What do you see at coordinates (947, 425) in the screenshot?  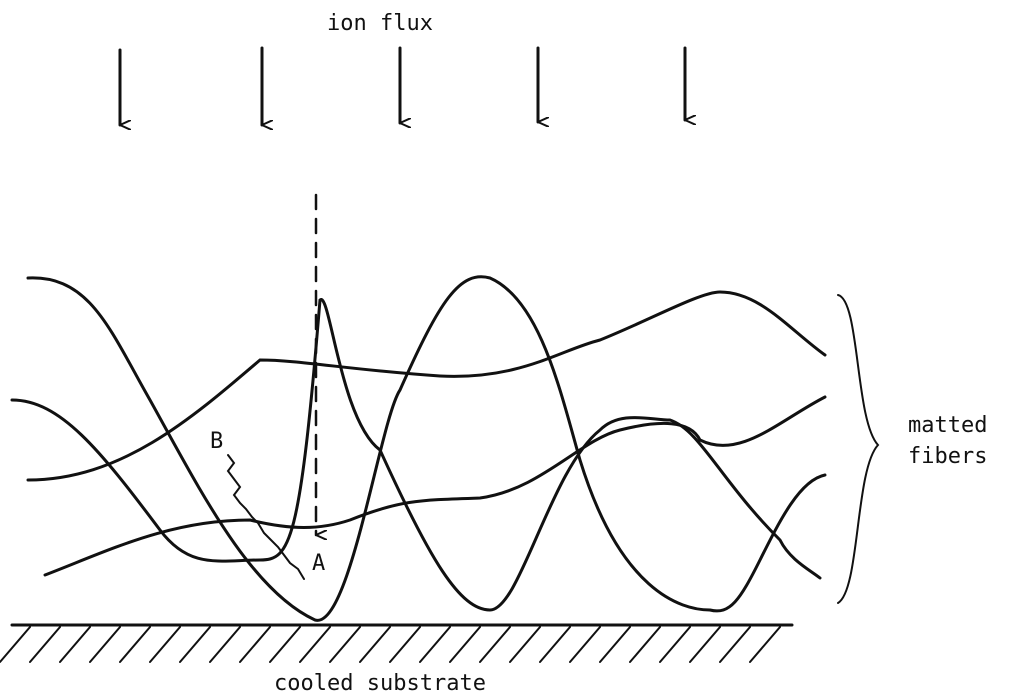 I see `side-label-1: matted` at bounding box center [947, 425].